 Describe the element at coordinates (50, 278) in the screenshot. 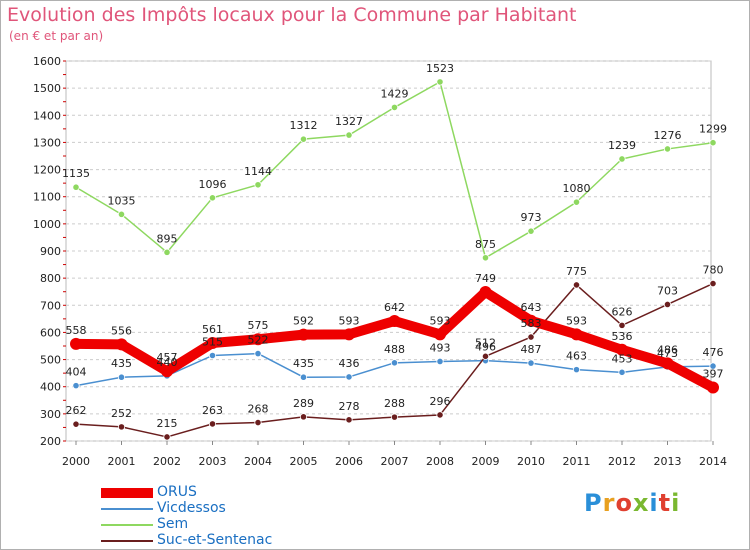

I see `y-tick-label: 800` at that location.